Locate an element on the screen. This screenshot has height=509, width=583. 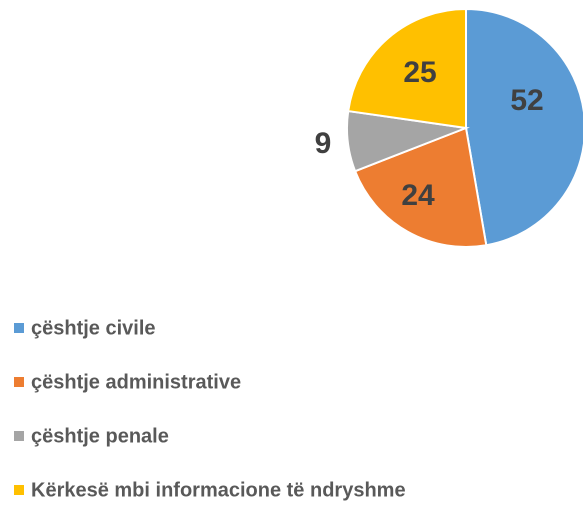
legend-label: Kërkesë mbi informacione të ndryshme is located at coordinates (218, 490).